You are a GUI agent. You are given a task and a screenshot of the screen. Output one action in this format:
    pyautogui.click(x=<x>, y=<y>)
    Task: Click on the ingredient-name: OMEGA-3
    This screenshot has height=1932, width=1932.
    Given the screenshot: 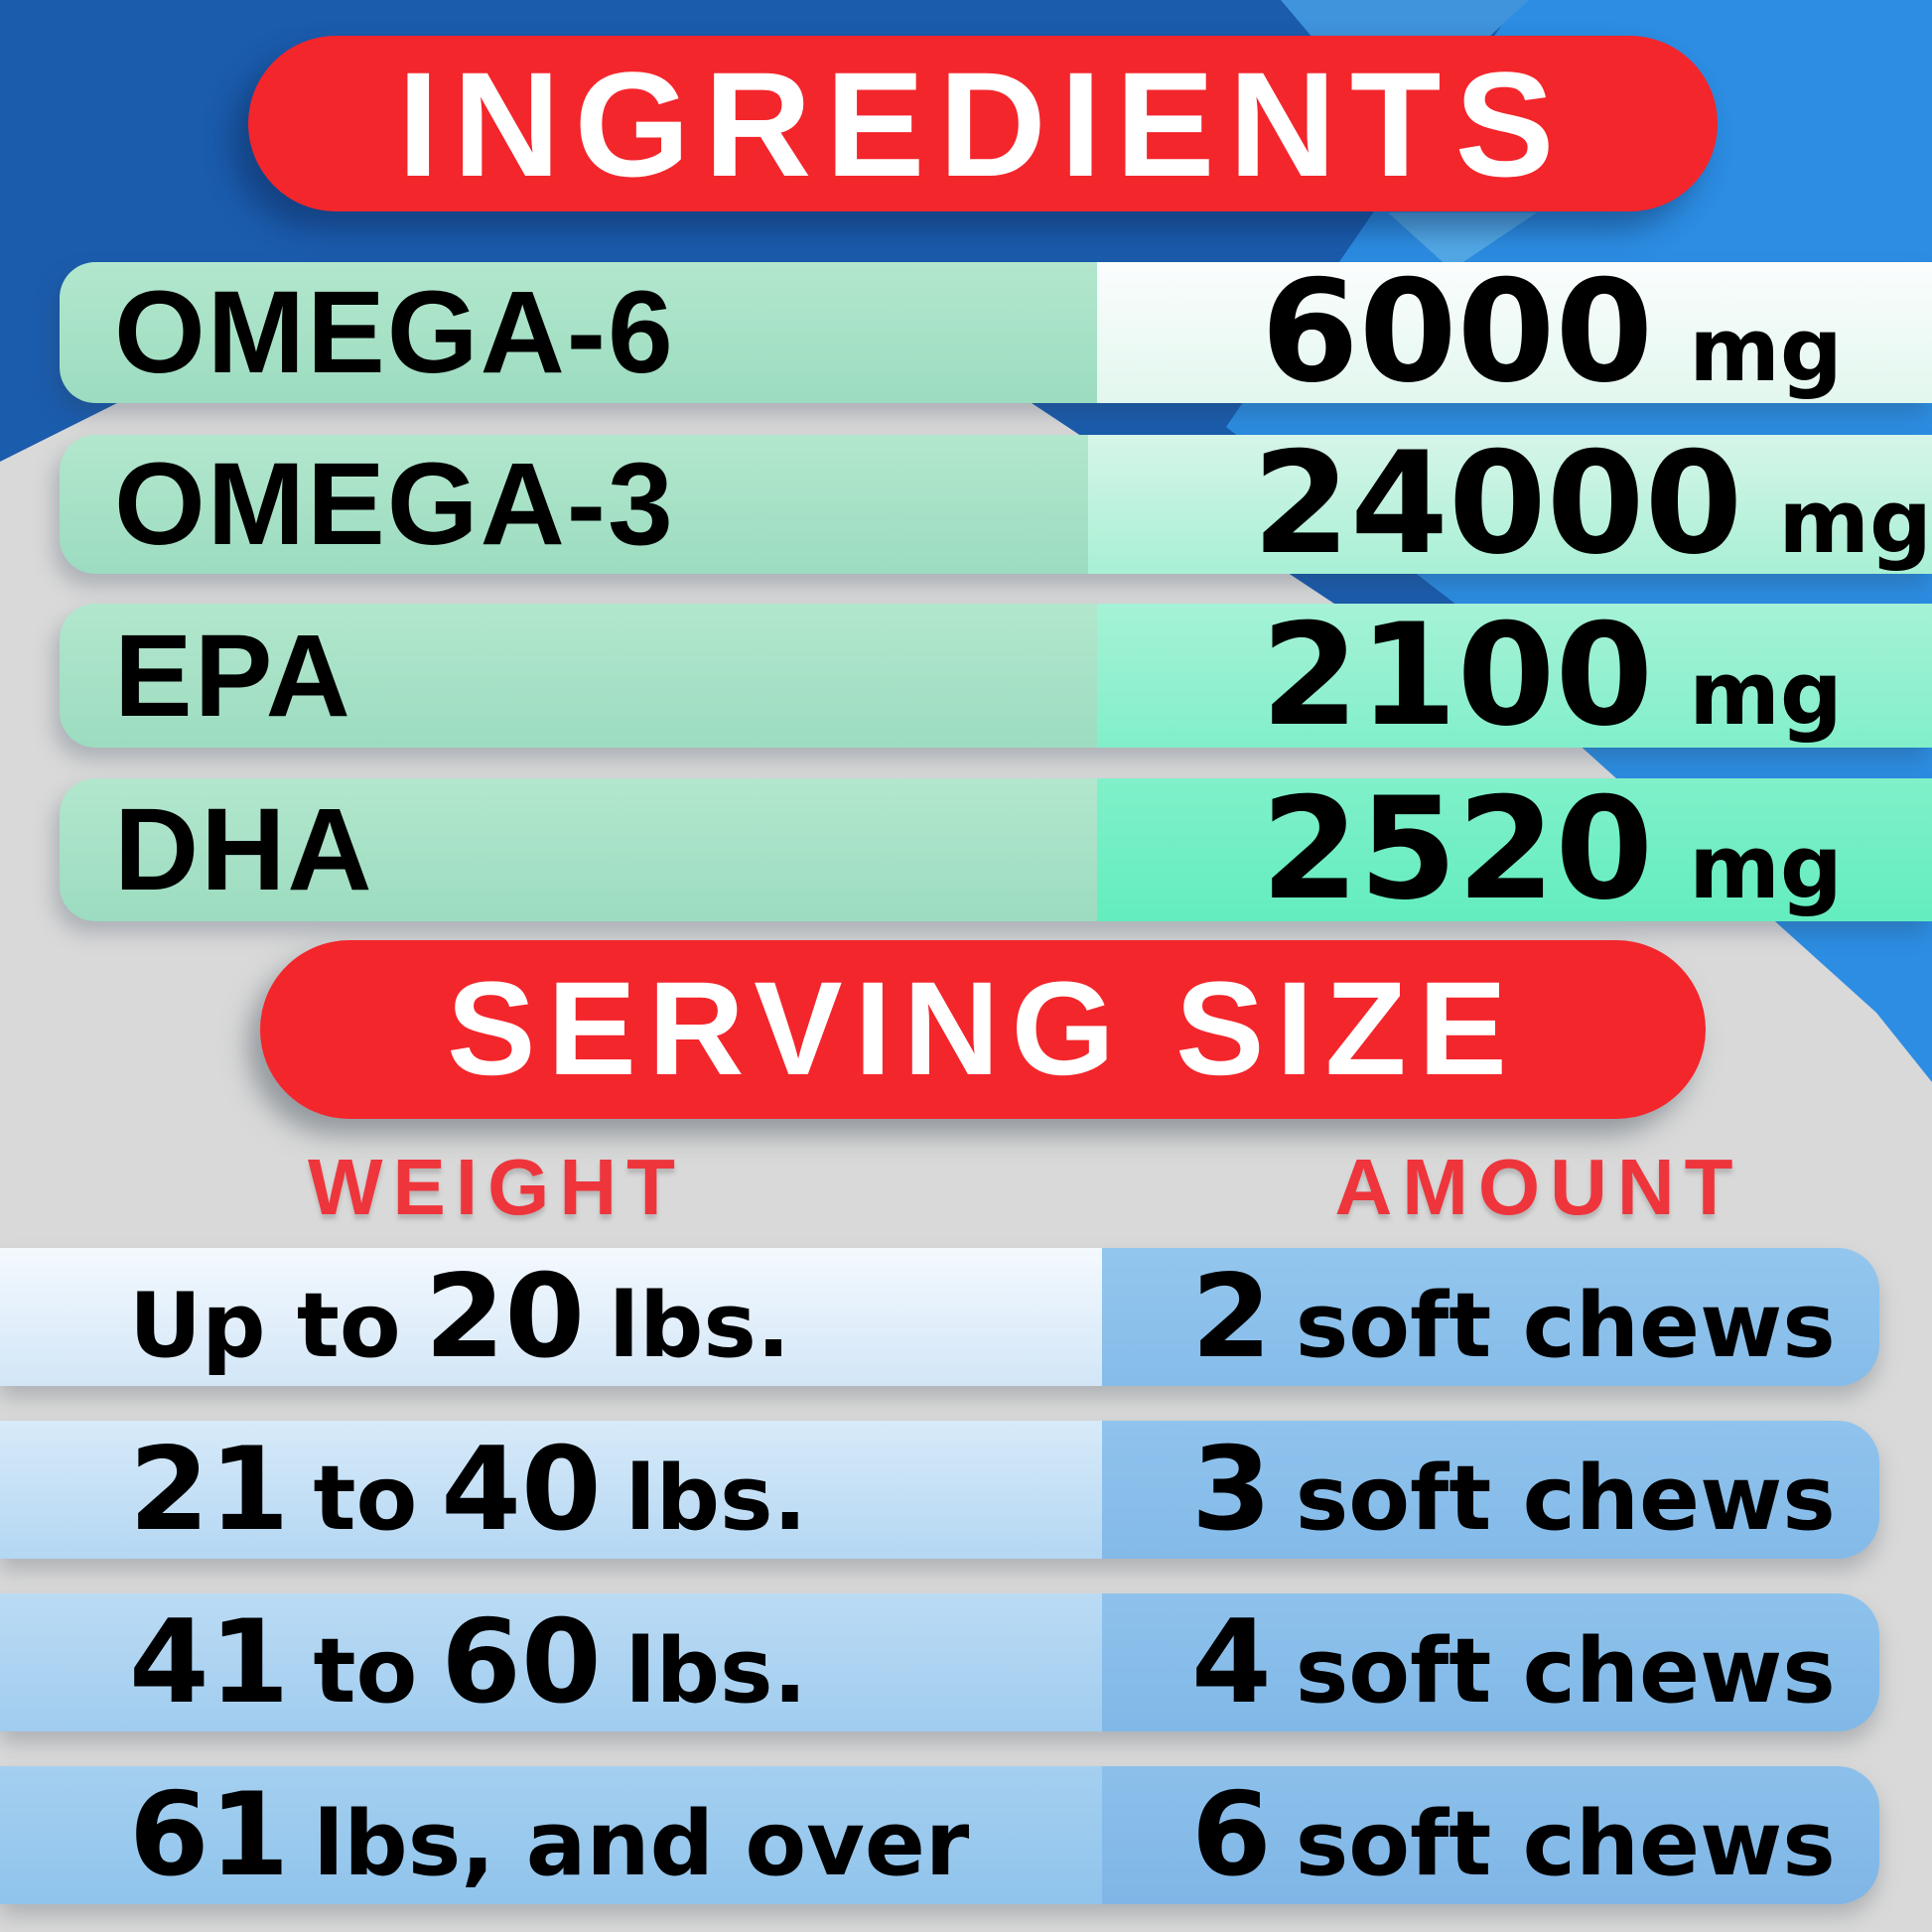 What is the action you would take?
    pyautogui.click(x=395, y=505)
    